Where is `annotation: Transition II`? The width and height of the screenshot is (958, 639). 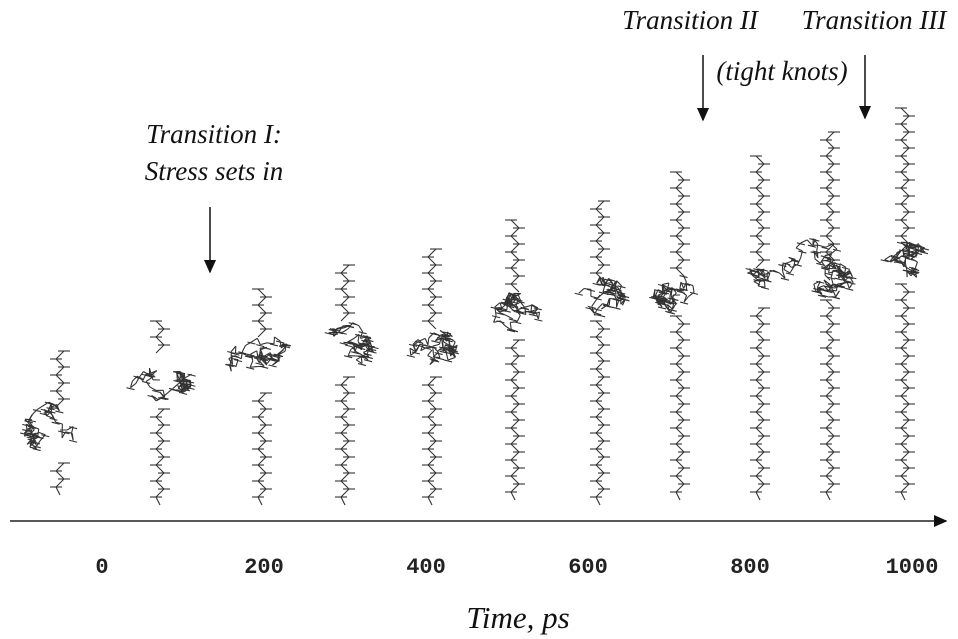 annotation: Transition II is located at coordinates (691, 20).